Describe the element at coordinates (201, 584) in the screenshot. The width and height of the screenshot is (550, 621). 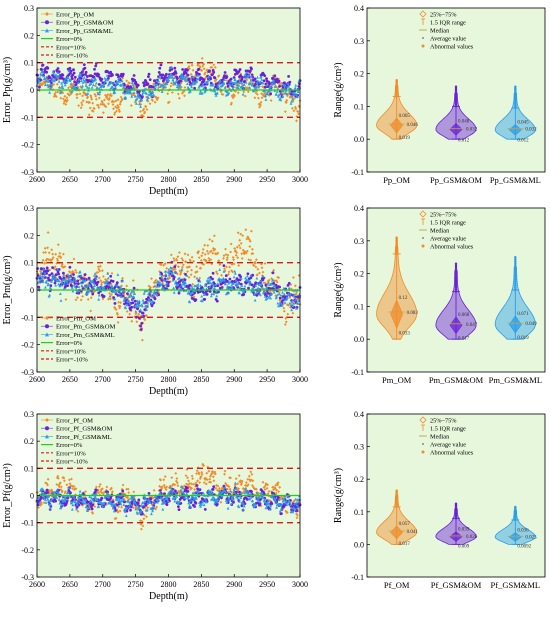
I see `x-tick-label: 2850` at that location.